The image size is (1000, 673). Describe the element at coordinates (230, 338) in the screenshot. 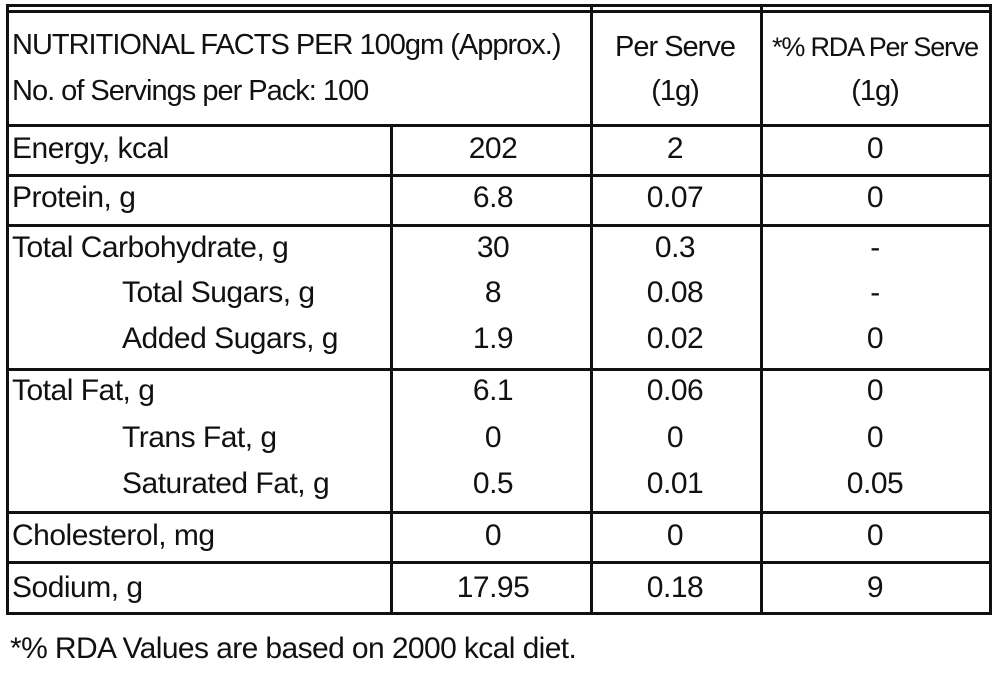

I see `nutrient-name: Added Sugars, g` at that location.